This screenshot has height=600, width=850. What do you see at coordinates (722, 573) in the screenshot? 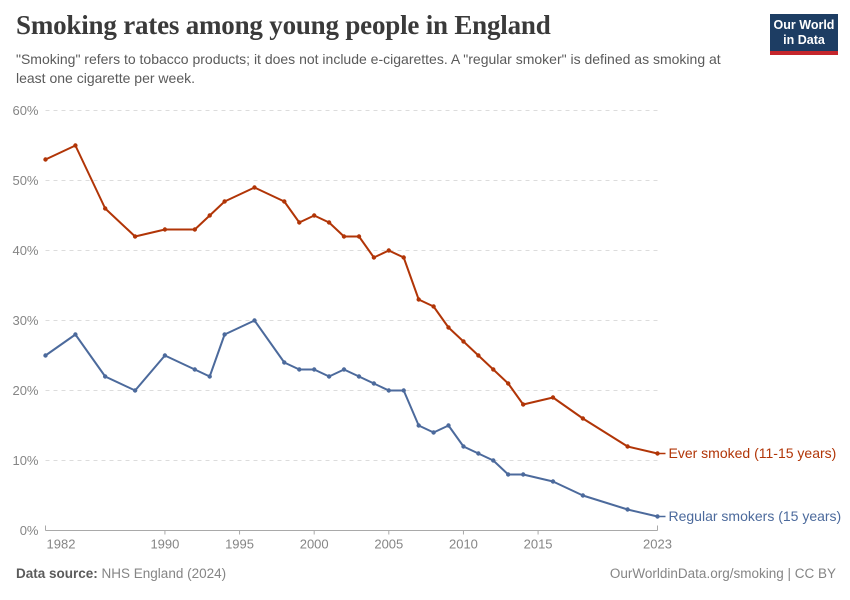
I see `footer-link: OurWorldinData.org/smoking | CC BY` at bounding box center [722, 573].